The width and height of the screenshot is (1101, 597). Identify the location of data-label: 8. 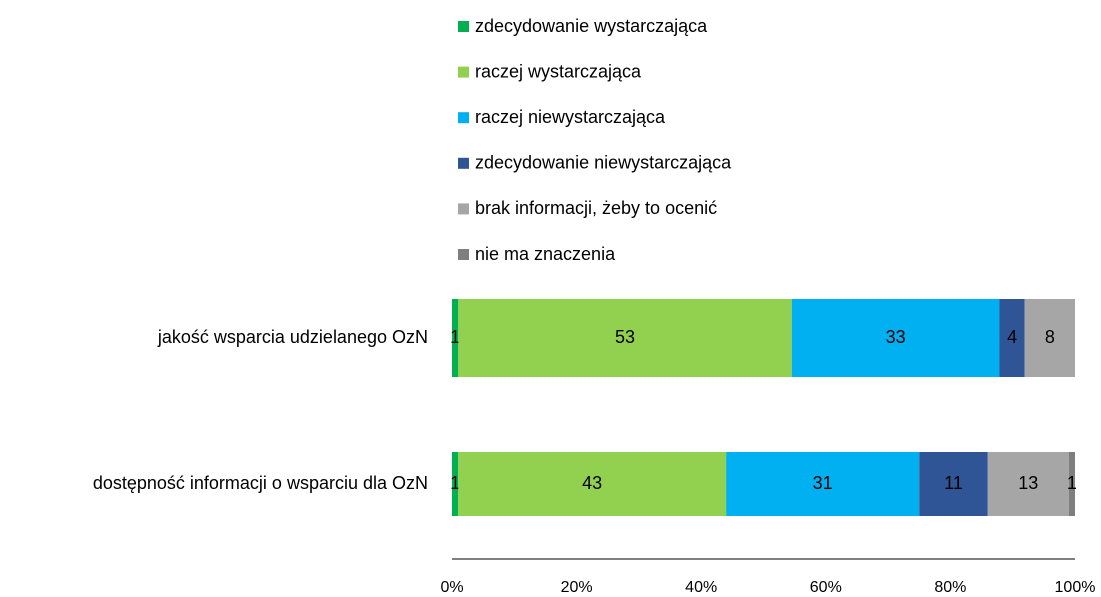
(1050, 337).